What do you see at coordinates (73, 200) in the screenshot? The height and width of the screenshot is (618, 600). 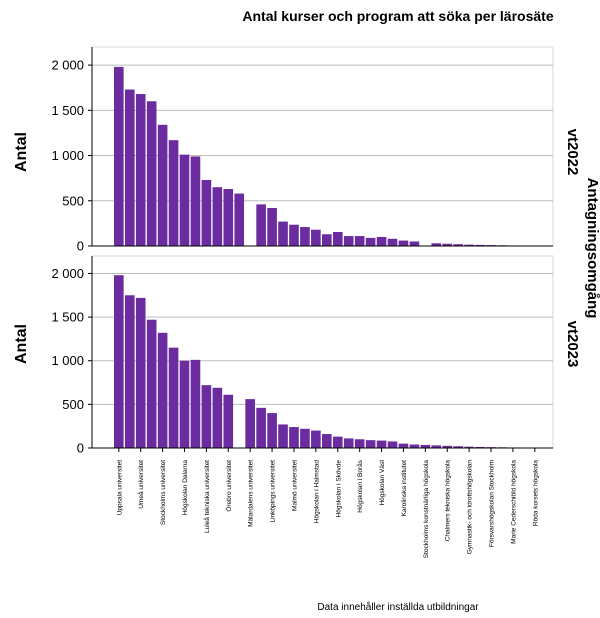 I see `y-tick-label: 500` at bounding box center [73, 200].